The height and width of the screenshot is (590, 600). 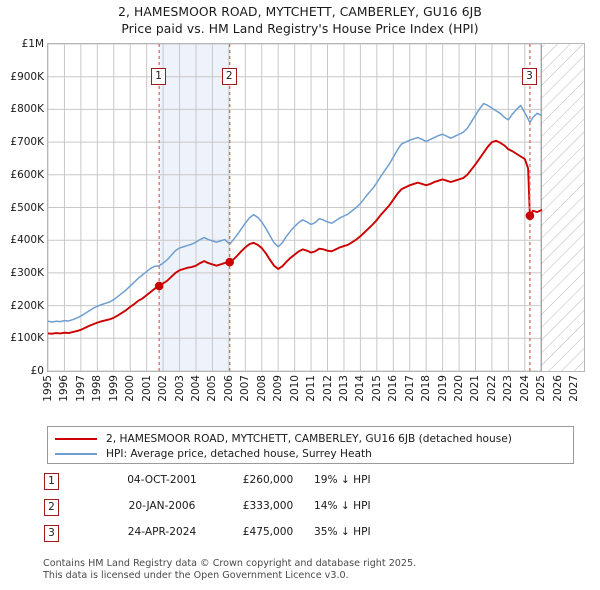 What do you see at coordinates (27, 305) in the screenshot?
I see `y-tick-label: £200K` at bounding box center [27, 305].